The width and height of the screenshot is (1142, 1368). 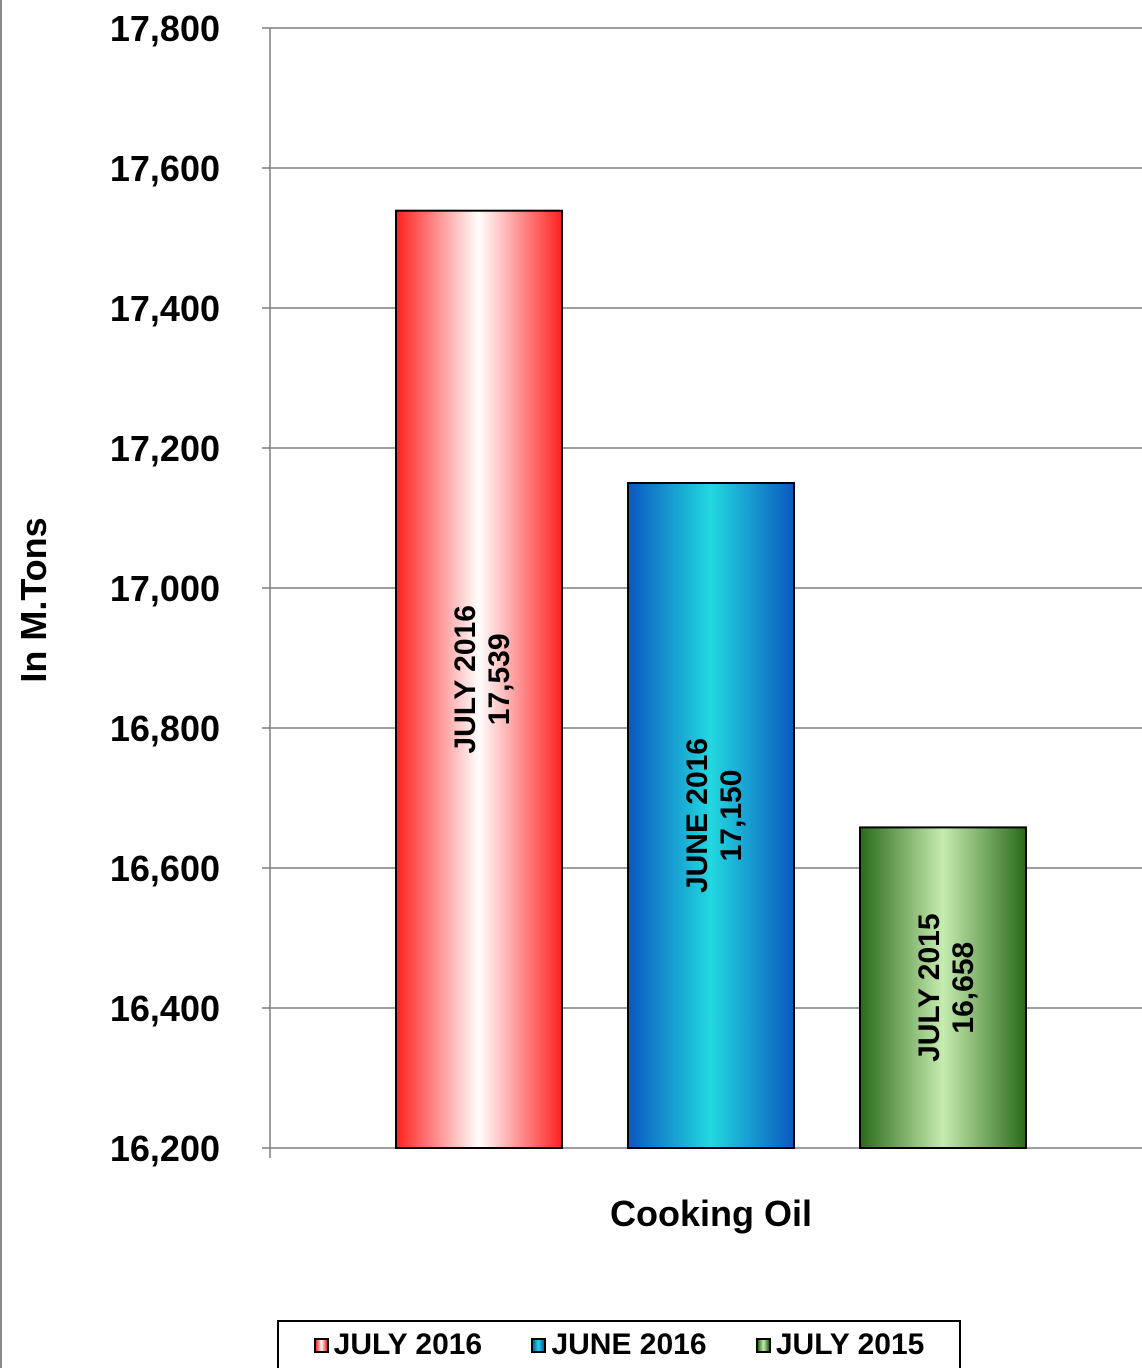 I want to click on bar-label-july-2016: JULY 2016 17,539, so click(x=482, y=679).